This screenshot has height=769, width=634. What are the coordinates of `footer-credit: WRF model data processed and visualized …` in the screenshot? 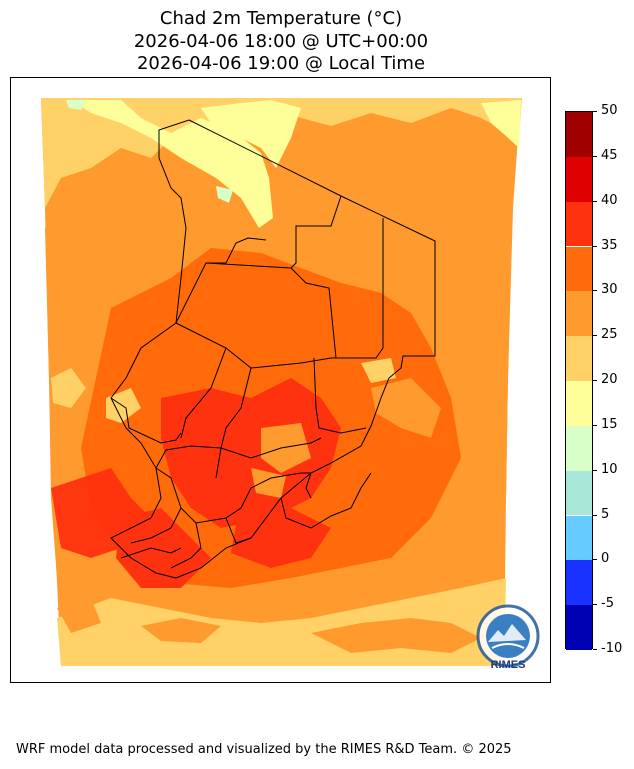 It's located at (264, 749).